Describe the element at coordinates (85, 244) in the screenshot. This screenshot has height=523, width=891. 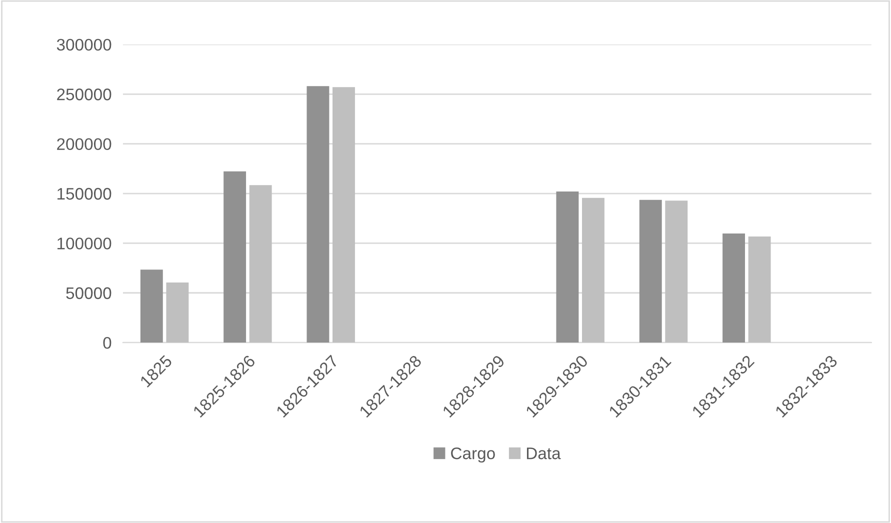
I see `y-tick-label: 100000` at that location.